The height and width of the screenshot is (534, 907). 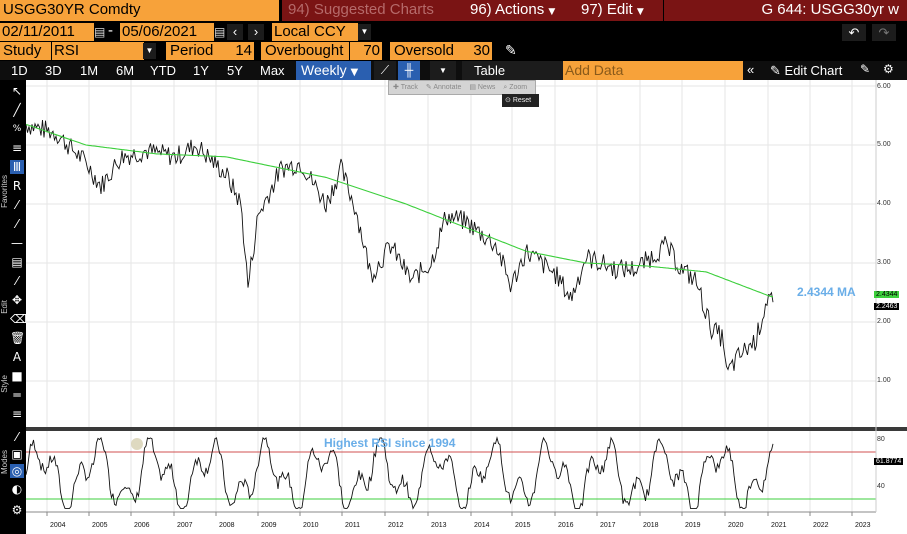 I want to click on range-max: Max, so click(x=272, y=70).